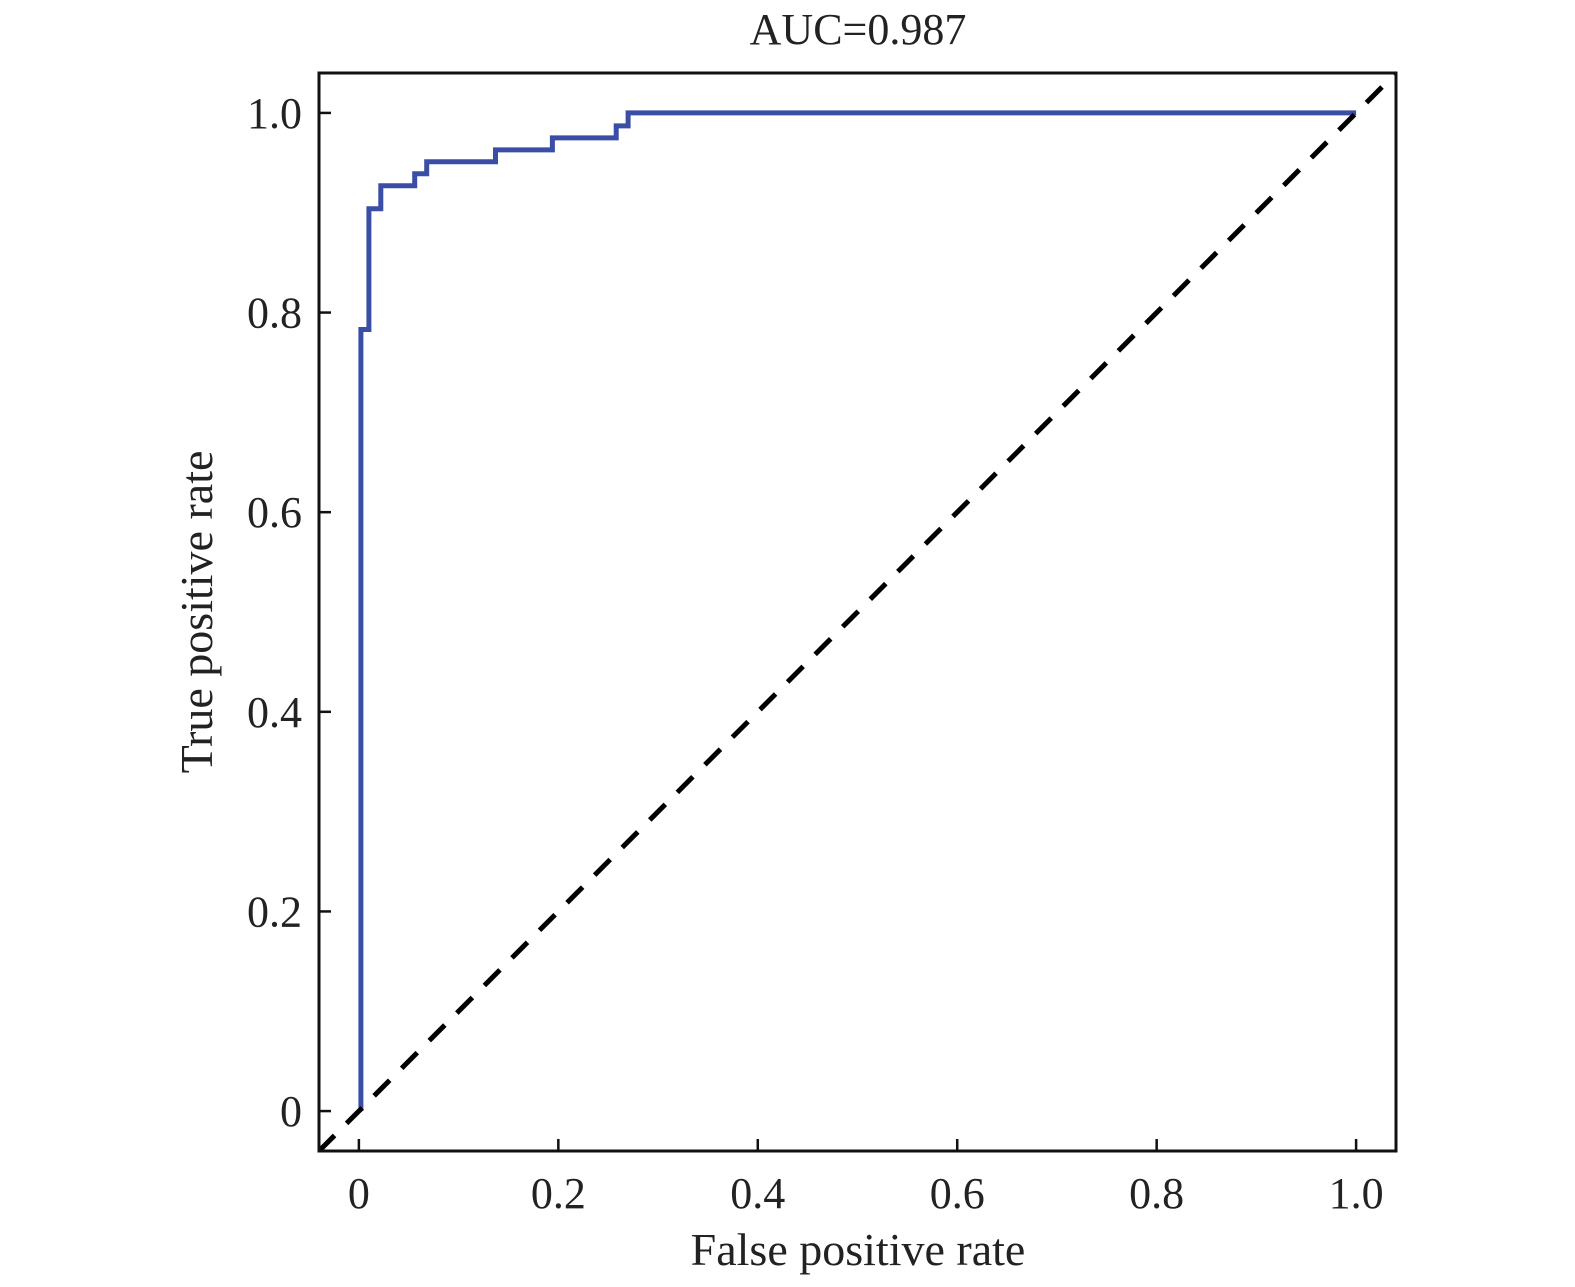 The width and height of the screenshot is (1575, 1287). What do you see at coordinates (274, 712) in the screenshot?
I see `y-tick-label: 0.4` at bounding box center [274, 712].